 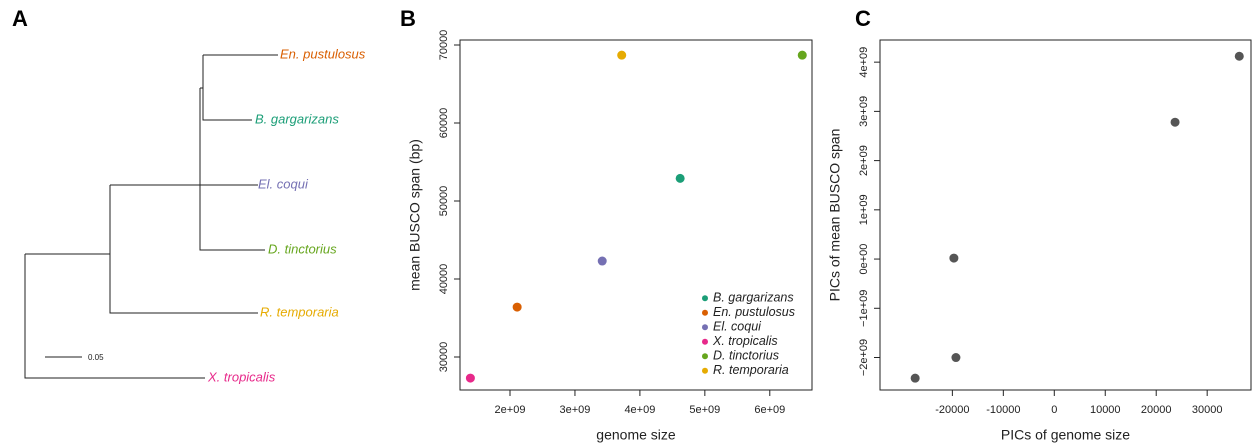 What do you see at coordinates (444, 45) in the screenshot?
I see `y-tick-label: 70000` at bounding box center [444, 45].